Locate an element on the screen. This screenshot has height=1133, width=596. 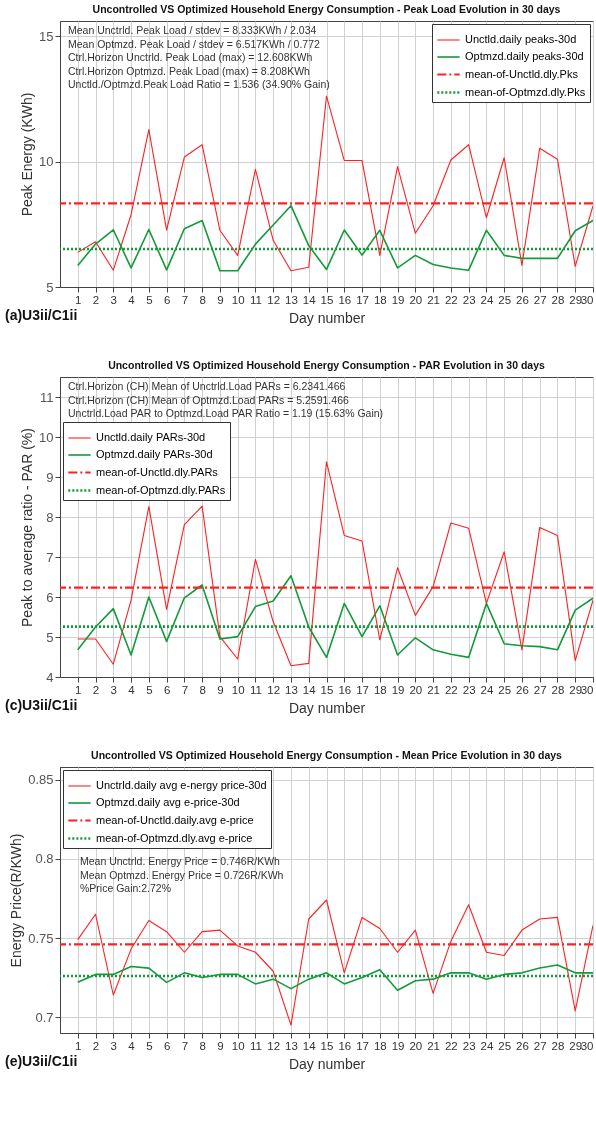
text: (c)U3ii/C1ii is located at coordinates (41, 705).